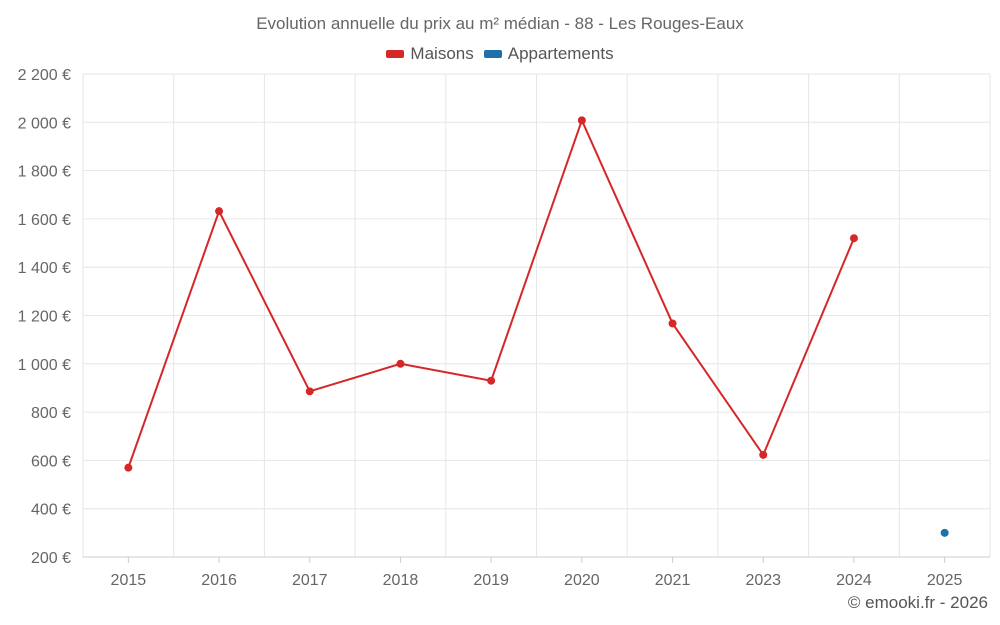  What do you see at coordinates (917, 602) in the screenshot?
I see `credit: © emooki.fr - 2026` at bounding box center [917, 602].